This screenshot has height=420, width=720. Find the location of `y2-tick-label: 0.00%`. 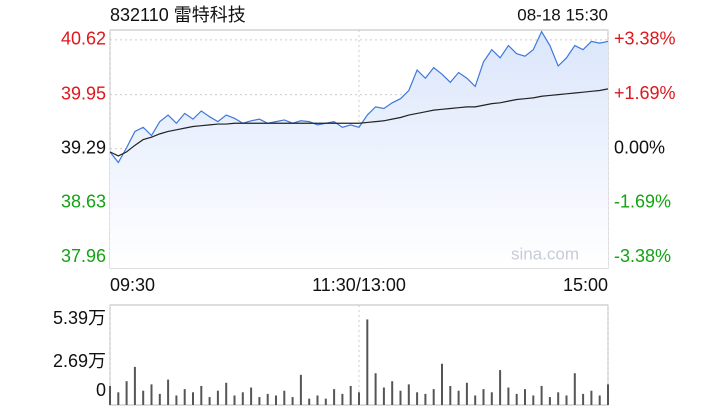

y2-tick-label: 0.00% is located at coordinates (639, 147).